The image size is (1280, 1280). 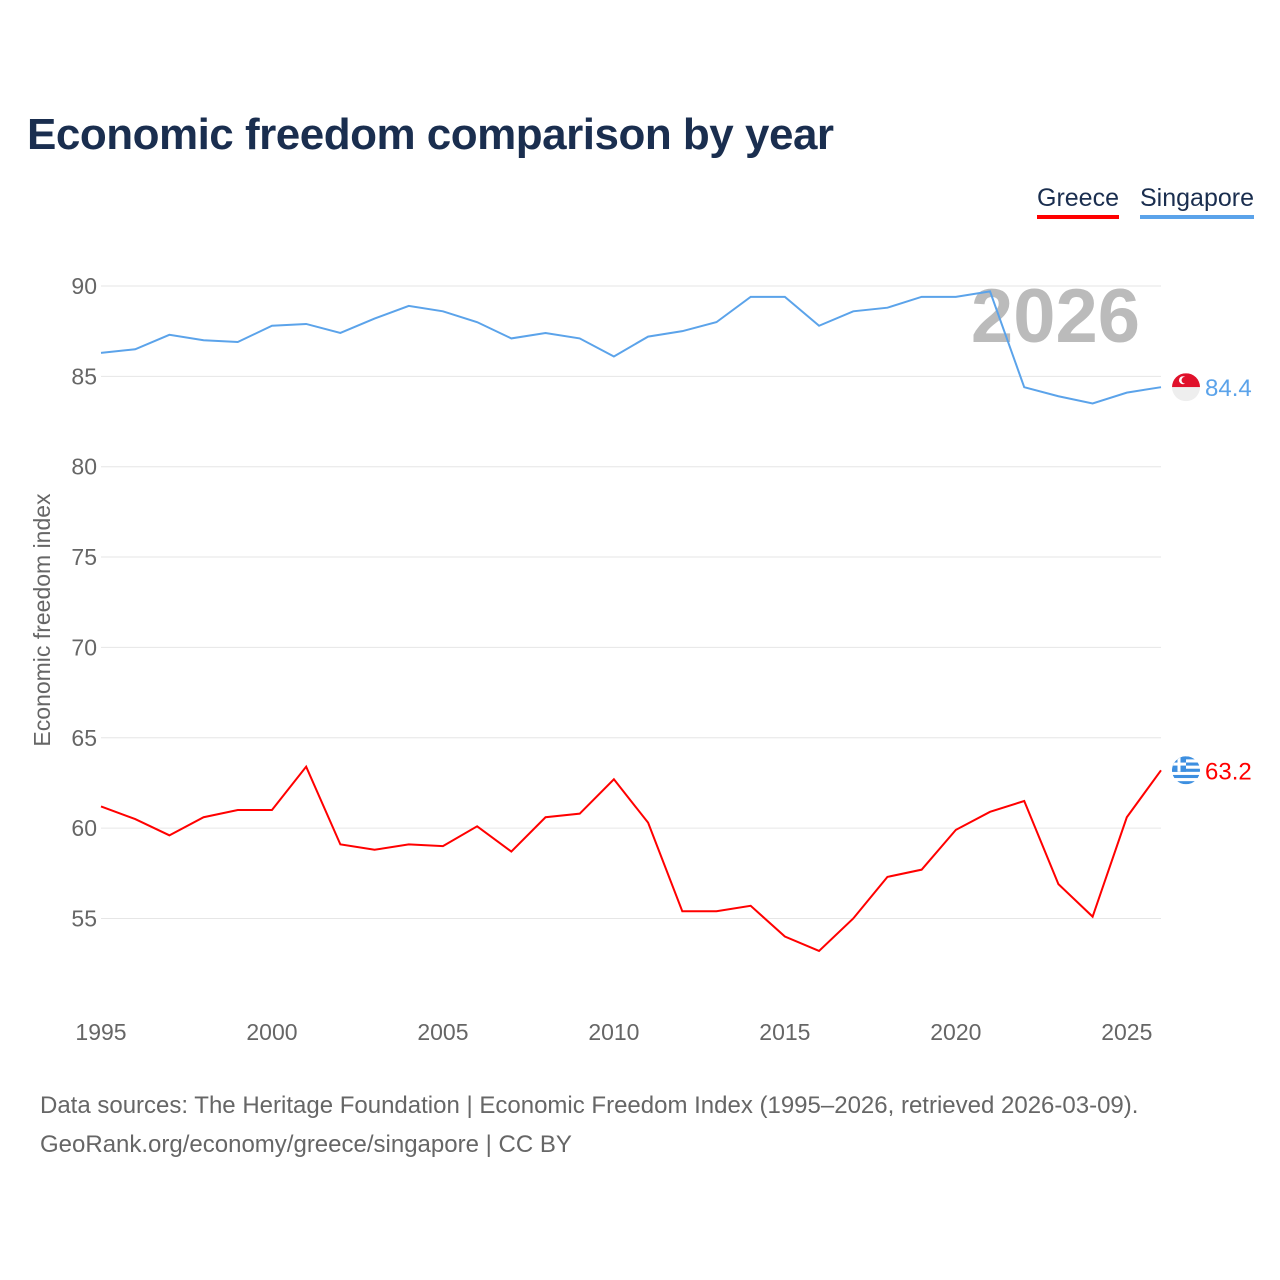 What do you see at coordinates (631, 347) in the screenshot?
I see `series-line-singapore` at bounding box center [631, 347].